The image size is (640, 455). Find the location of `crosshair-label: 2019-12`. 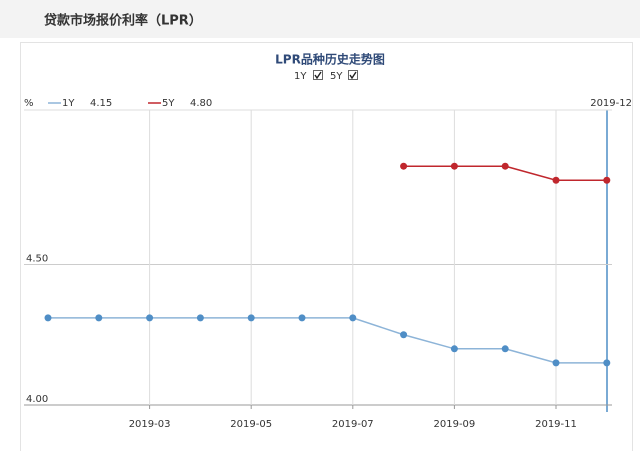

crosshair-label: 2019-12 is located at coordinates (611, 103).